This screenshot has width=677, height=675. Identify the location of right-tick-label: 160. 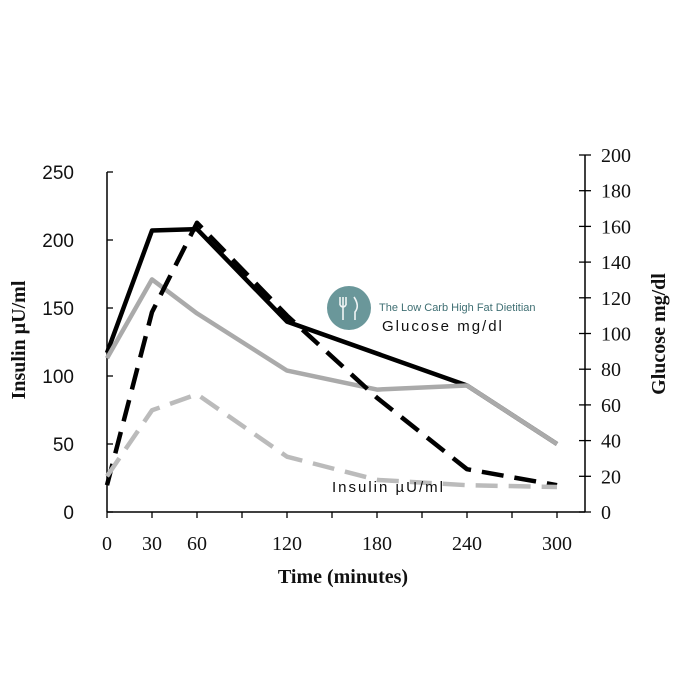
(616, 227).